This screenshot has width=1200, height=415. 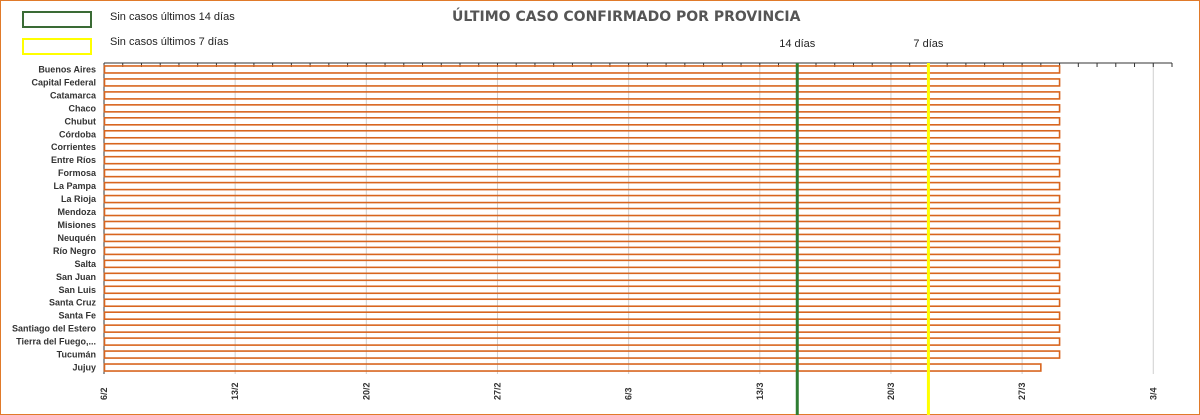 What do you see at coordinates (626, 17) in the screenshot?
I see `chart-title: ÚLTIMO CASO CONFIRMADO POR PROVINCIA` at bounding box center [626, 17].